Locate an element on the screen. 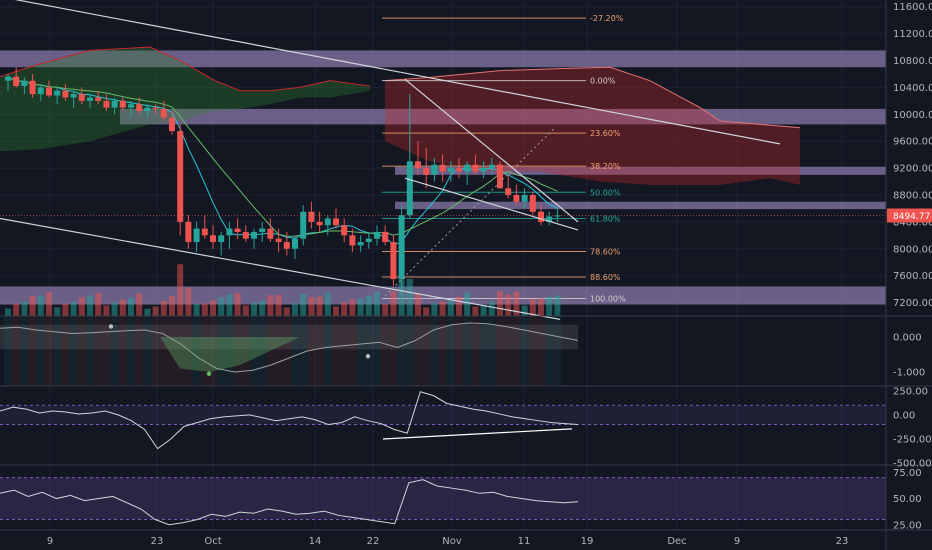  cloud-span-b is located at coordinates (185, 69).